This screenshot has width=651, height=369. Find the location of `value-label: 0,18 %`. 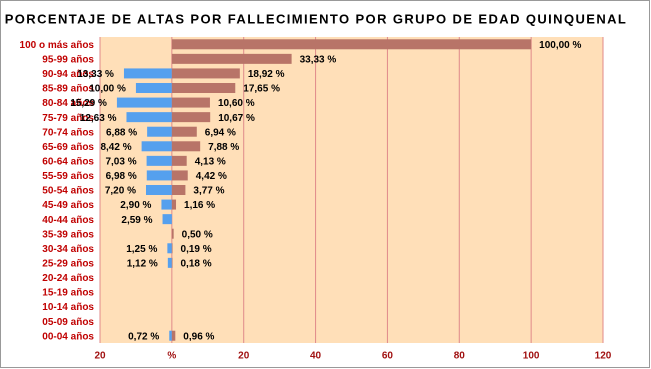

value-label: 0,18 % is located at coordinates (196, 263).